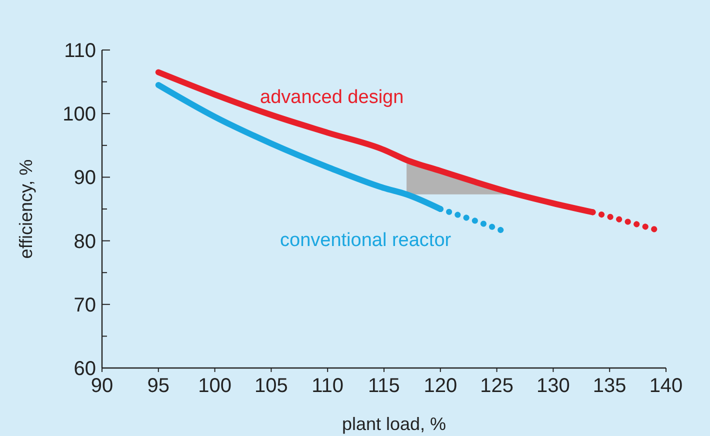 This screenshot has height=436, width=710. What do you see at coordinates (328, 386) in the screenshot?
I see `x-tick-label: 110` at bounding box center [328, 386].